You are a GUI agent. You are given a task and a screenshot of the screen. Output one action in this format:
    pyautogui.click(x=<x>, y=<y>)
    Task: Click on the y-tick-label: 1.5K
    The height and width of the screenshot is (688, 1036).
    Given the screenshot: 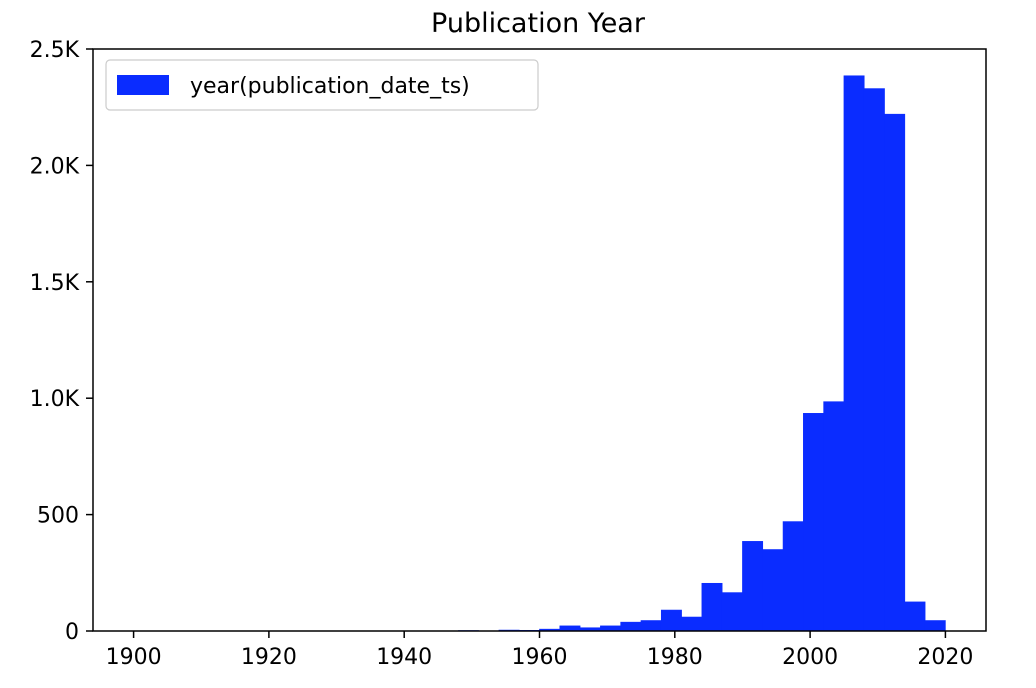 What is the action you would take?
    pyautogui.click(x=55, y=283)
    